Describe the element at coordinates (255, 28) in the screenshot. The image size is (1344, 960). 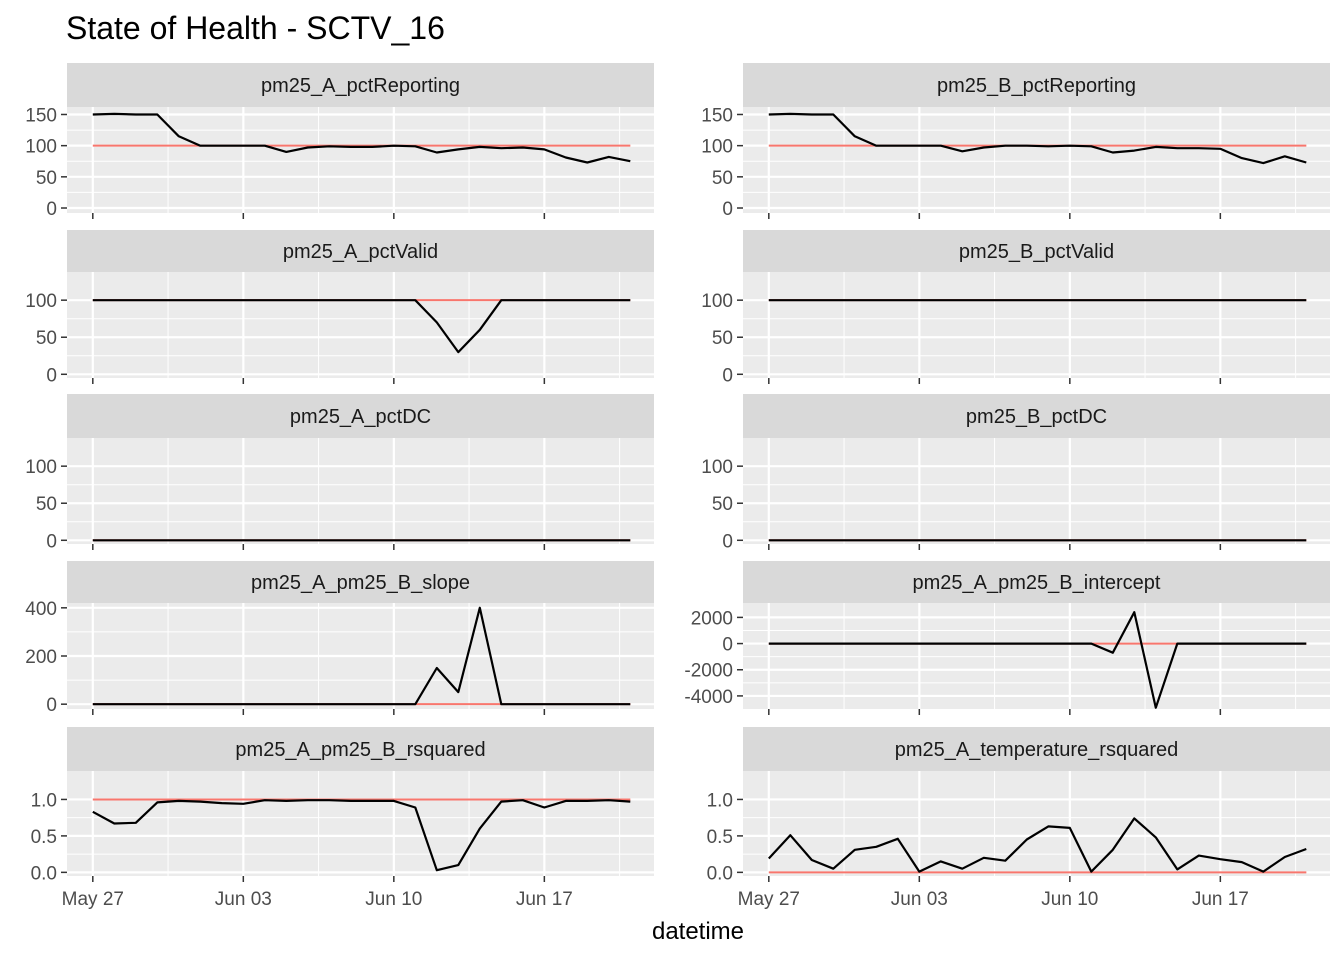
I see `chart-title: State of Health - SCTV_16` at that location.